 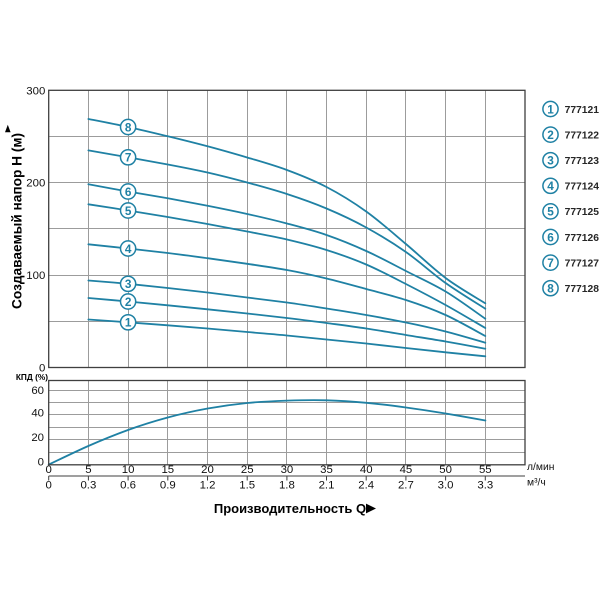 I want to click on svg-text: 3.0, so click(x=446, y=486).